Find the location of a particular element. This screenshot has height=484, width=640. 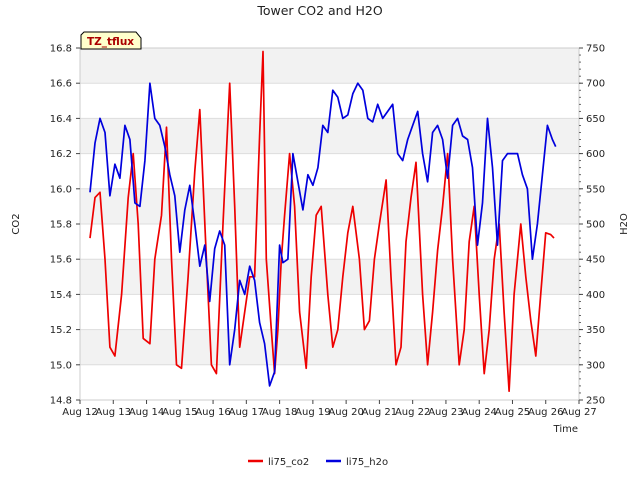

badge-label: TZ_tflux is located at coordinates (110, 42).